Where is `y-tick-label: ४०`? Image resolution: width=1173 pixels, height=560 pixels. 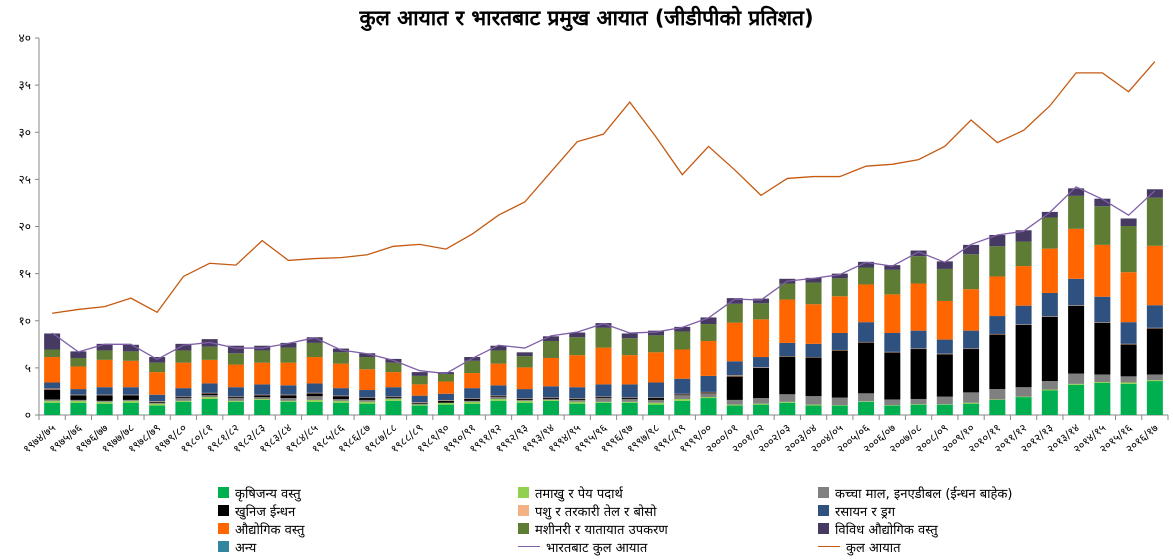 y-tick-label: ४० is located at coordinates (25, 38).